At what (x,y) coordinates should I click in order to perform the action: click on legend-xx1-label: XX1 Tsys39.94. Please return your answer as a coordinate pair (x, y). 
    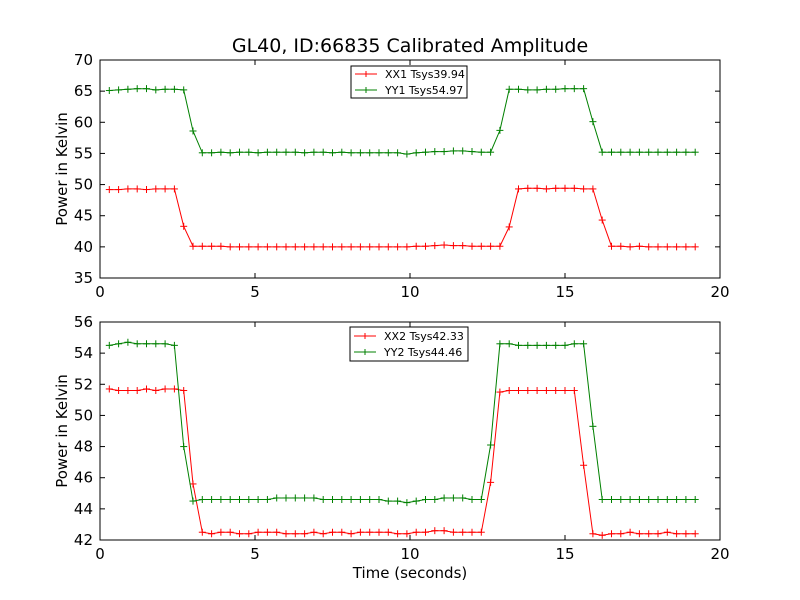
    Looking at the image, I should click on (425, 74).